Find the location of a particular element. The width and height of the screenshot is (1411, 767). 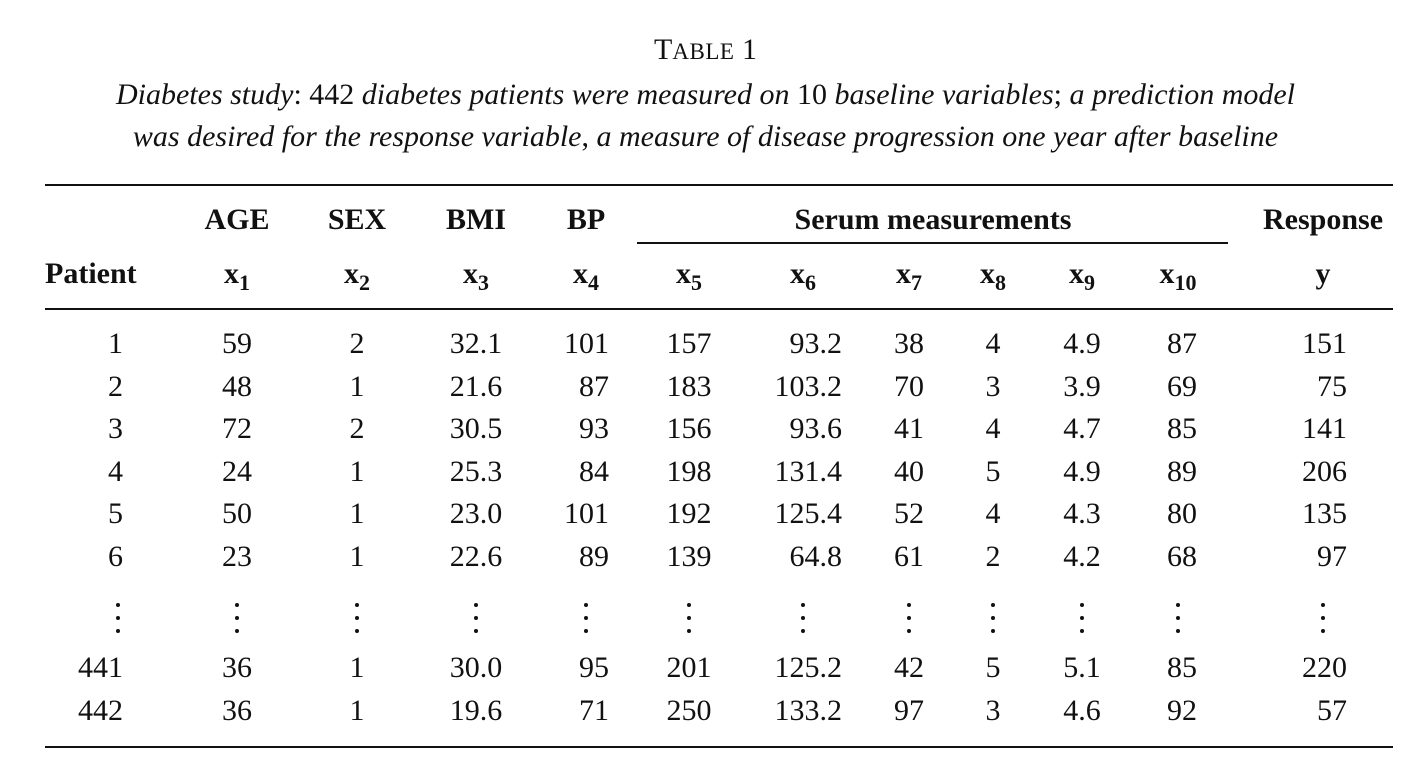

header-age: AGE is located at coordinates (236, 220).